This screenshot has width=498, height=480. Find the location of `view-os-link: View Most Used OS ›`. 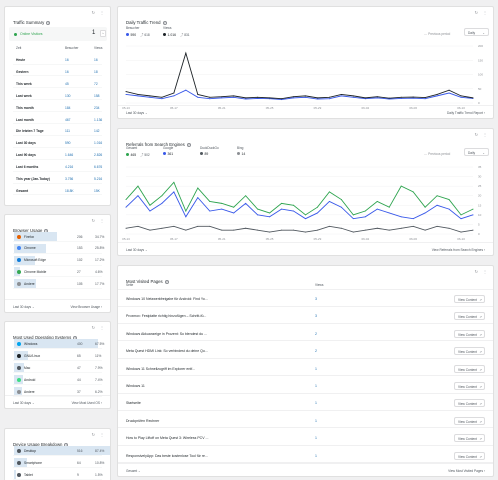

view-os-link: View Most Used OS › is located at coordinates (86, 403).